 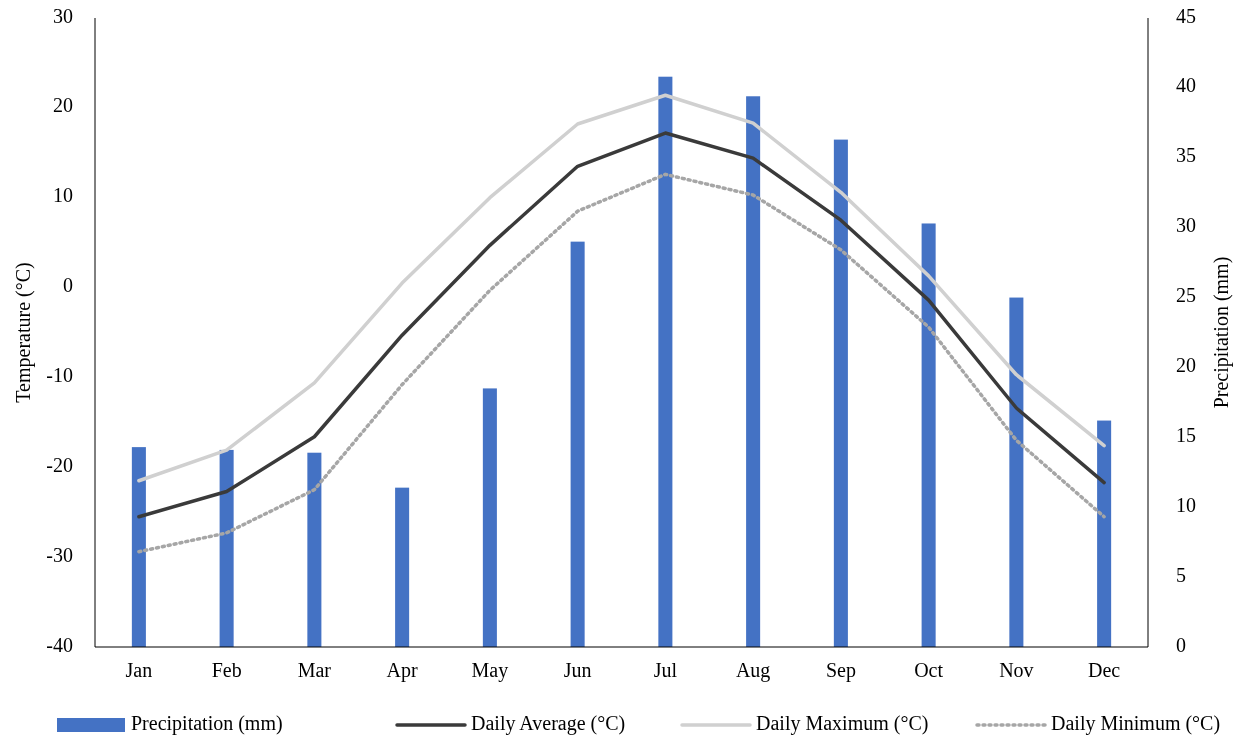 What do you see at coordinates (1181, 644) in the screenshot?
I see `y2-tick-label: 0` at bounding box center [1181, 644].